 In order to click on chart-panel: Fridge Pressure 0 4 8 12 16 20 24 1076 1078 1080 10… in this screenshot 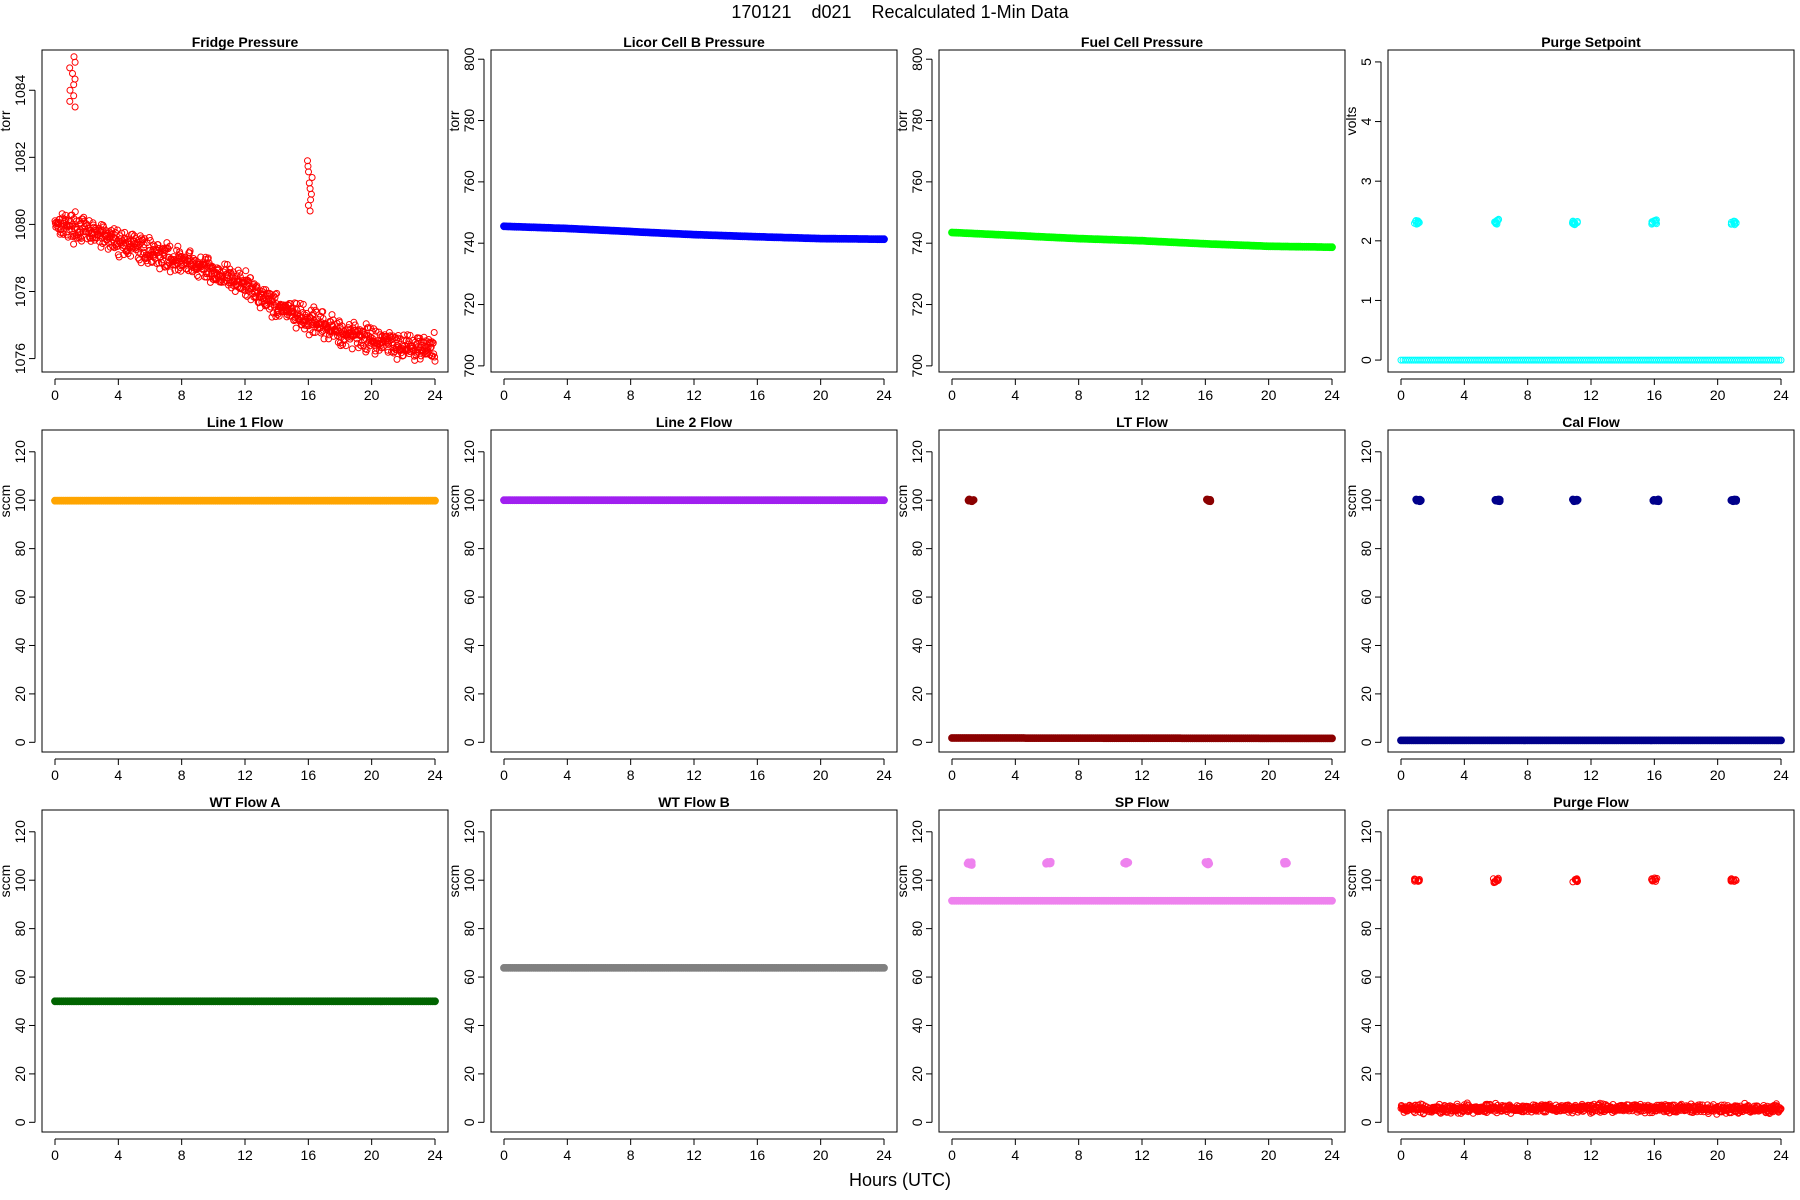, I will do `click(224, 218)`.